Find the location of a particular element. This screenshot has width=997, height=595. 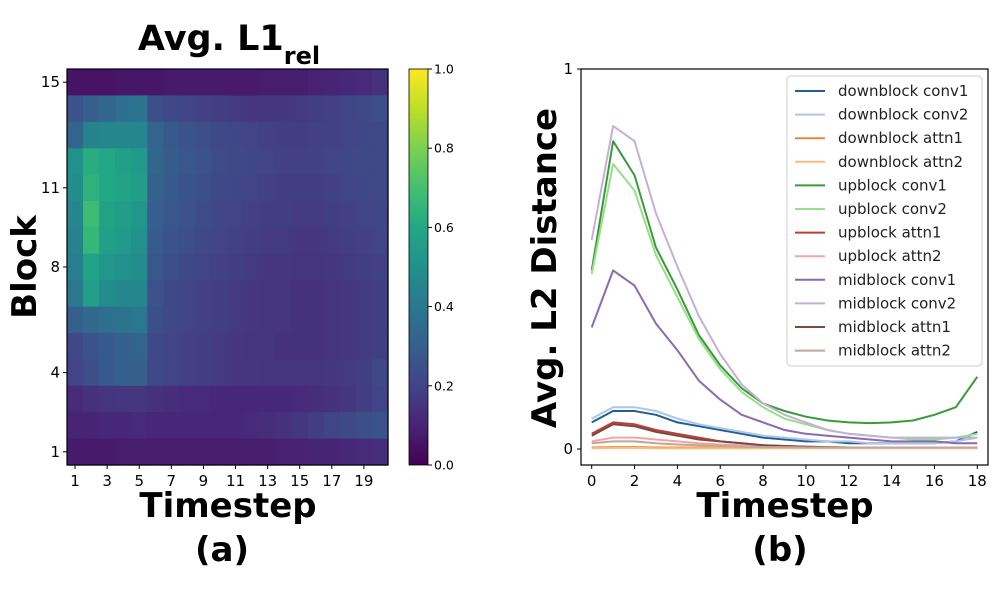

line-x-tick-label: 10 is located at coordinates (805, 481).